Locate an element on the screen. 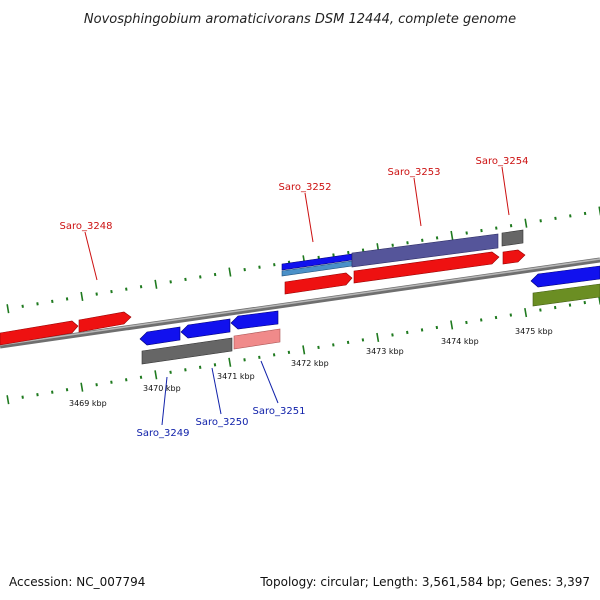  gene-arrow-saro-3248-b is located at coordinates (105, 322).